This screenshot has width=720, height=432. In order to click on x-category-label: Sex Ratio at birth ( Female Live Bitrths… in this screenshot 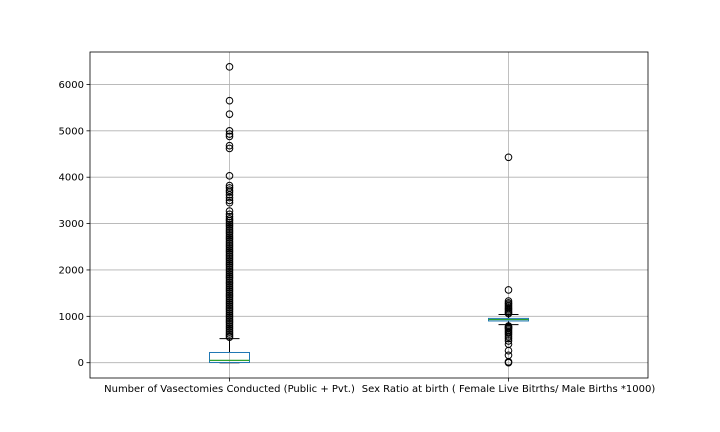, I will do `click(509, 389)`.